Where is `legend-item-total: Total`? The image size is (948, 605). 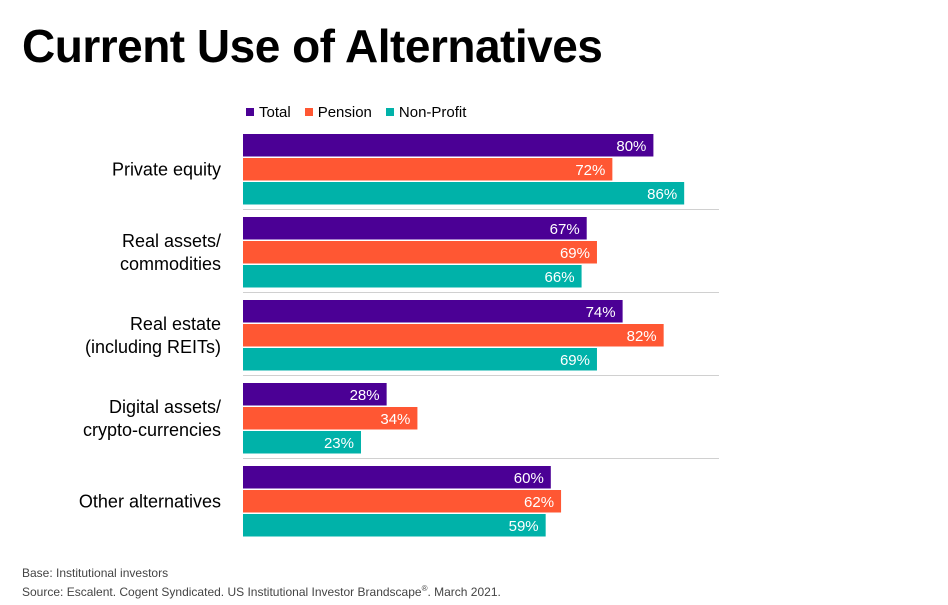
legend-item-total: Total is located at coordinates (268, 112).